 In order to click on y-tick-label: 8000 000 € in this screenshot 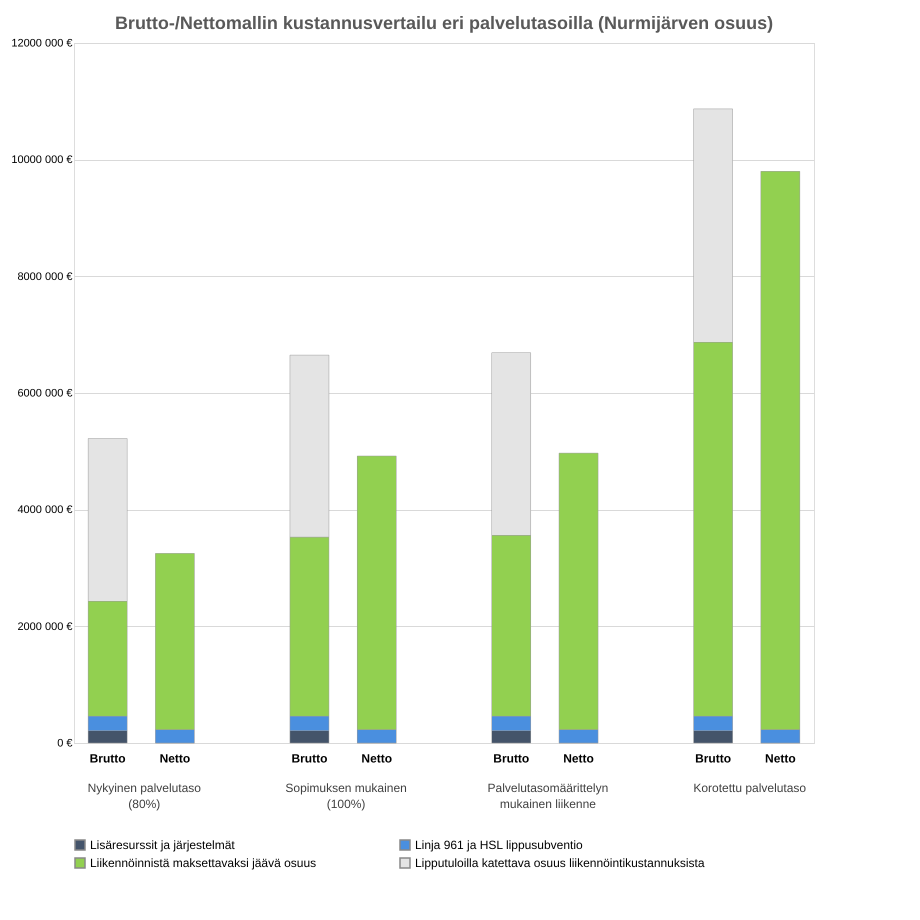, I will do `click(44, 276)`.